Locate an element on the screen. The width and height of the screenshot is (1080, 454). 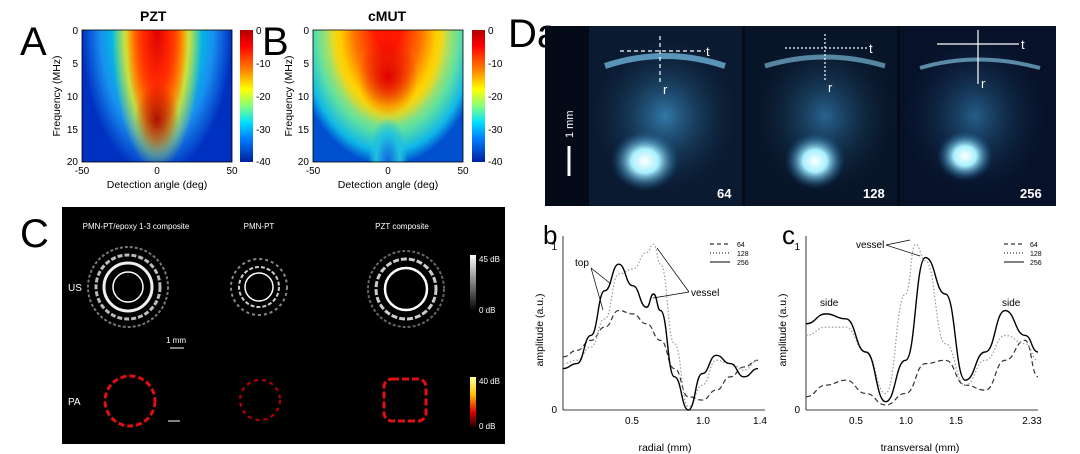
da-r-256: r is located at coordinates (983, 83).